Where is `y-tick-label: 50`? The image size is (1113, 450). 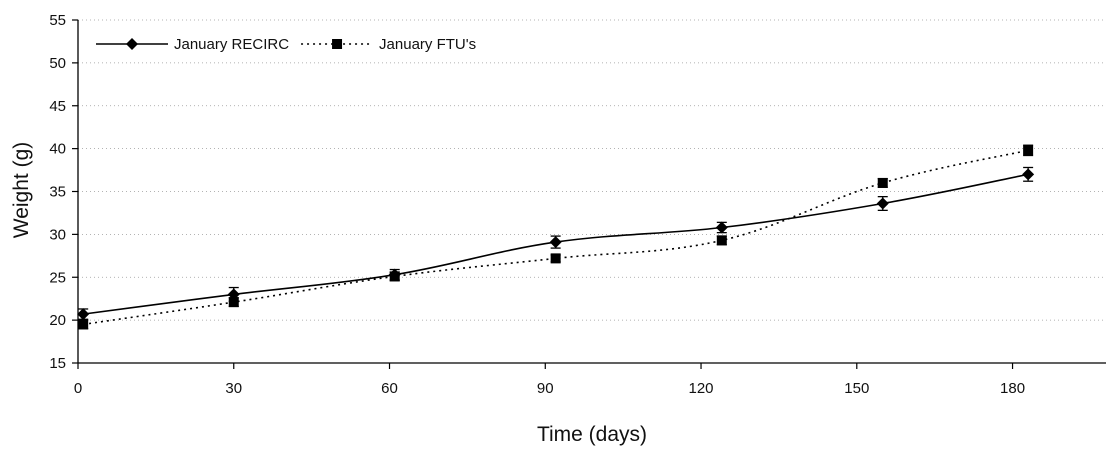
y-tick-label: 50 is located at coordinates (57, 63).